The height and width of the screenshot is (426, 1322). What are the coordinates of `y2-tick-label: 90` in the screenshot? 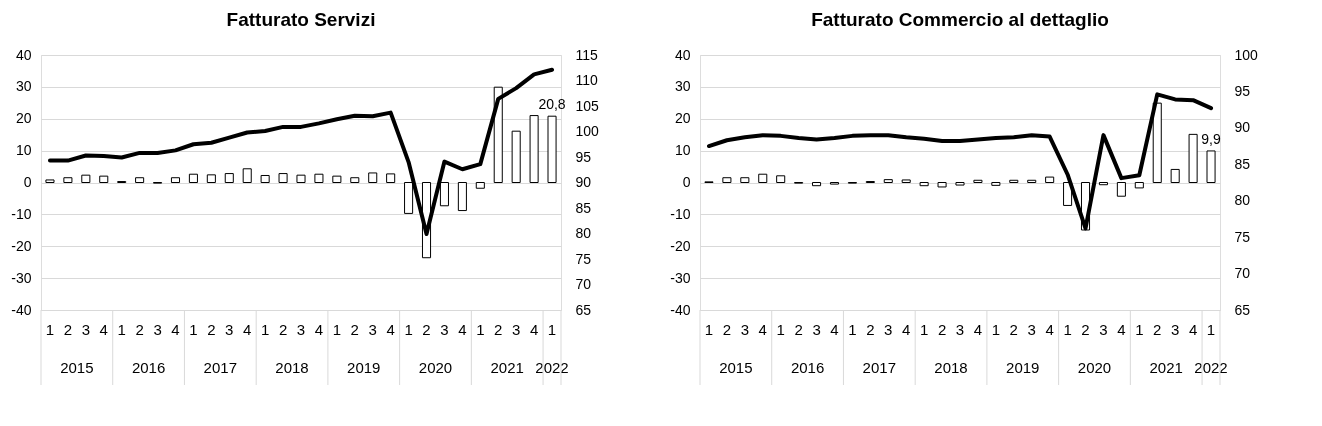 It's located at (1242, 127).